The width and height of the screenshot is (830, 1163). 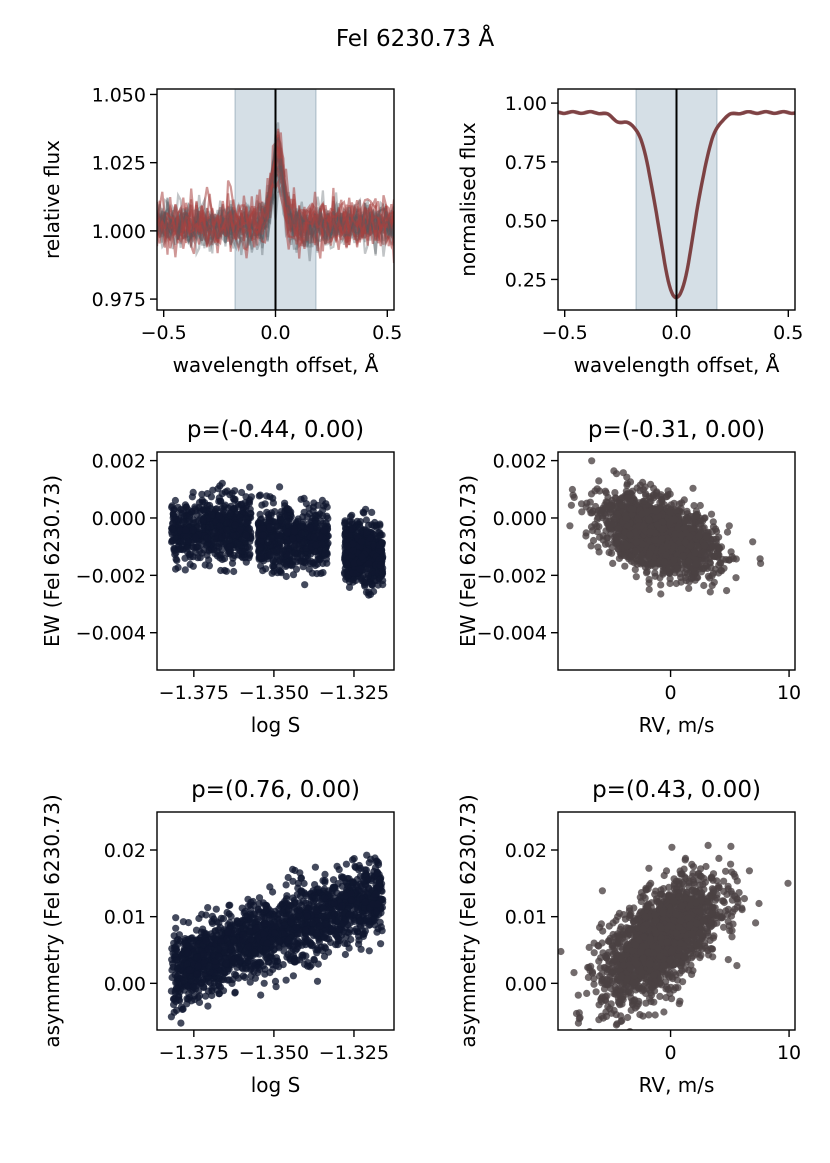 I want to click on y-tick-label: 0.000, so click(x=119, y=519).